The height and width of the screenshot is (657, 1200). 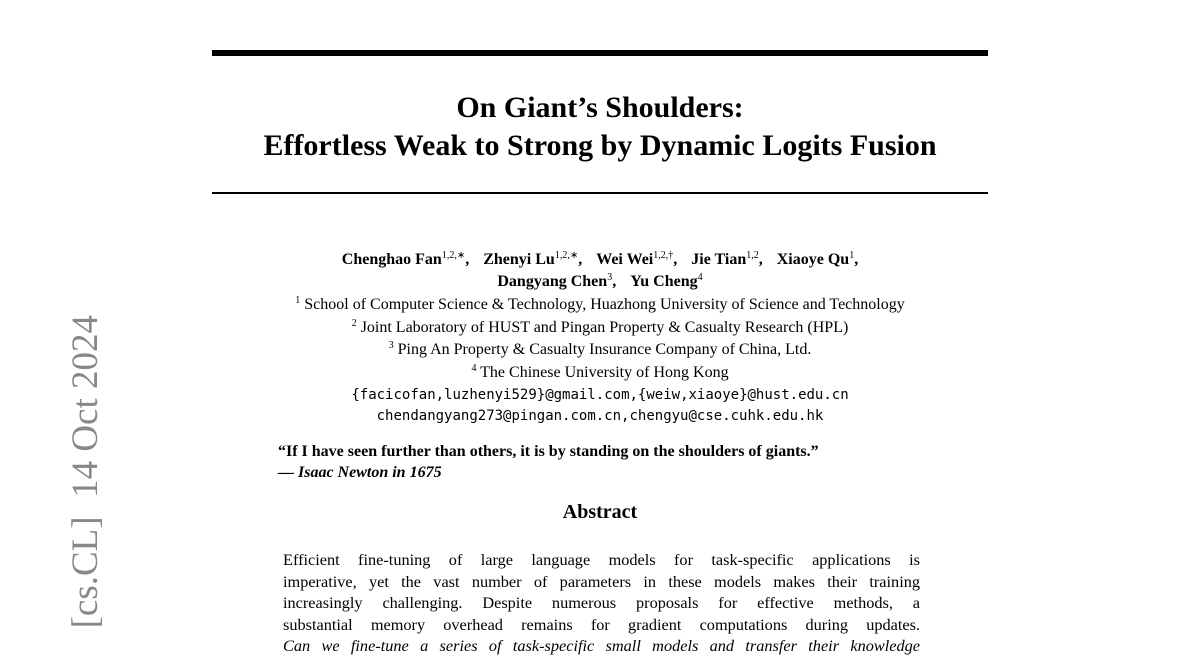 I want to click on author: Jie Tian1,2,, so click(x=727, y=259).